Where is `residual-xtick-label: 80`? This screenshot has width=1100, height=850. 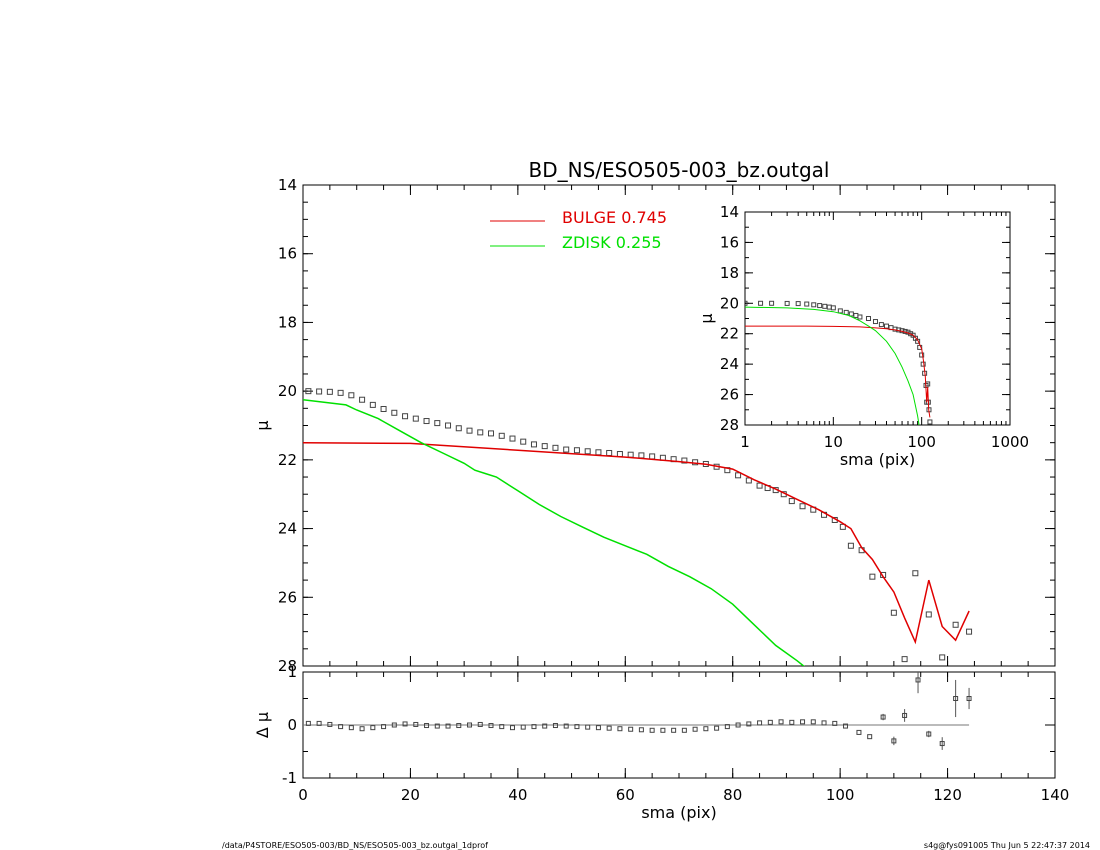
residual-xtick-label: 80 is located at coordinates (732, 795).